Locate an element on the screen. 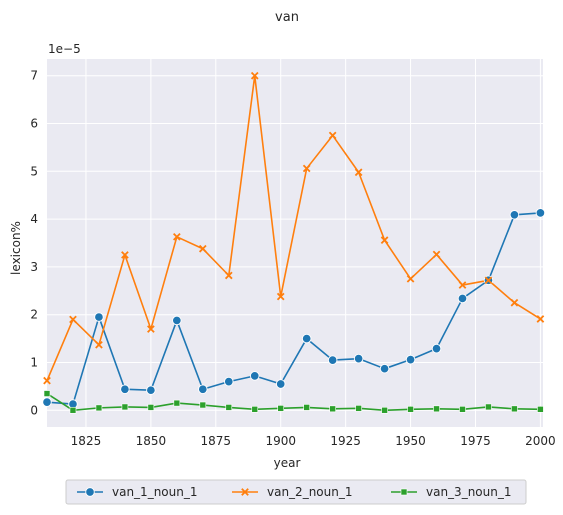  x-tick-label: 1875 is located at coordinates (216, 441).